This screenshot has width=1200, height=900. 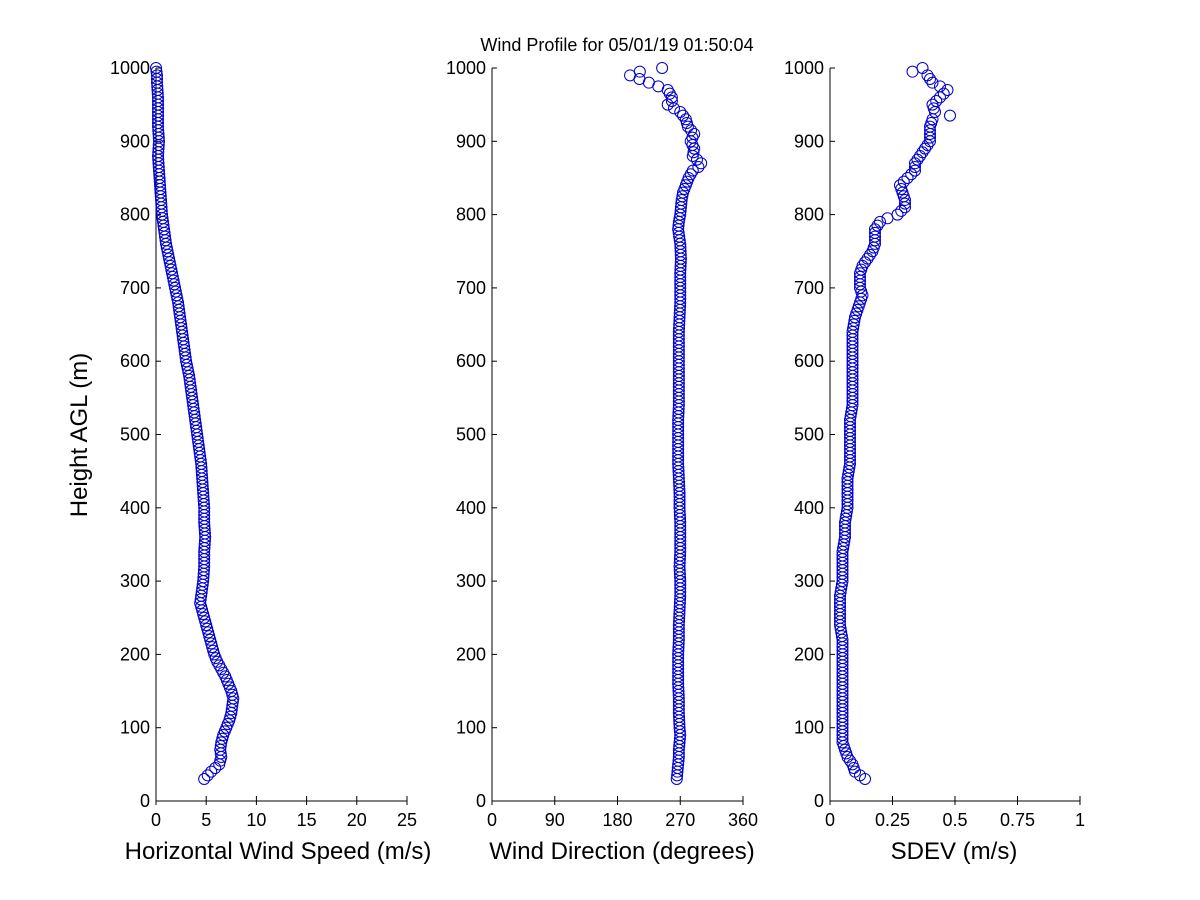 I want to click on speed-x-tick-label: 20, so click(x=357, y=820).